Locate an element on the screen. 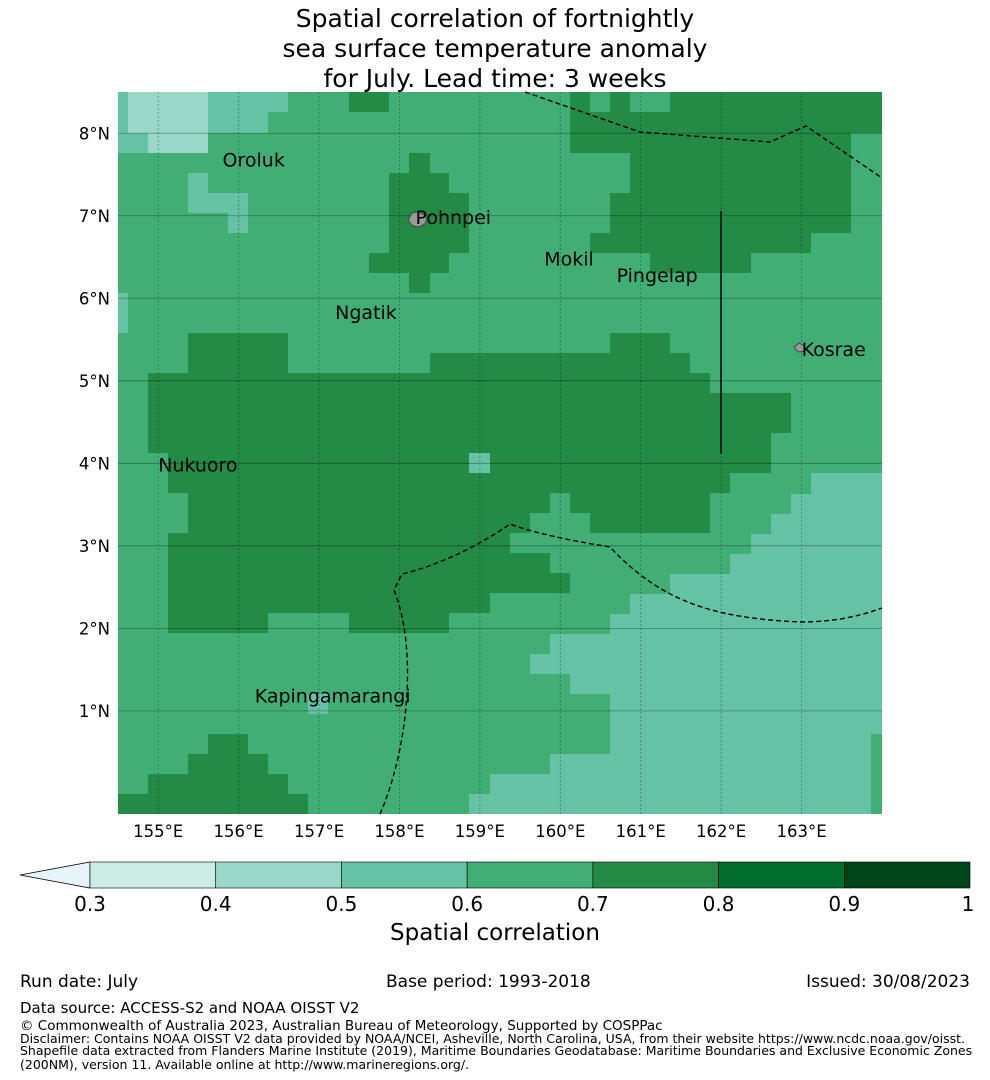  correlation-0.4-0.5-regions is located at coordinates (168, 122).